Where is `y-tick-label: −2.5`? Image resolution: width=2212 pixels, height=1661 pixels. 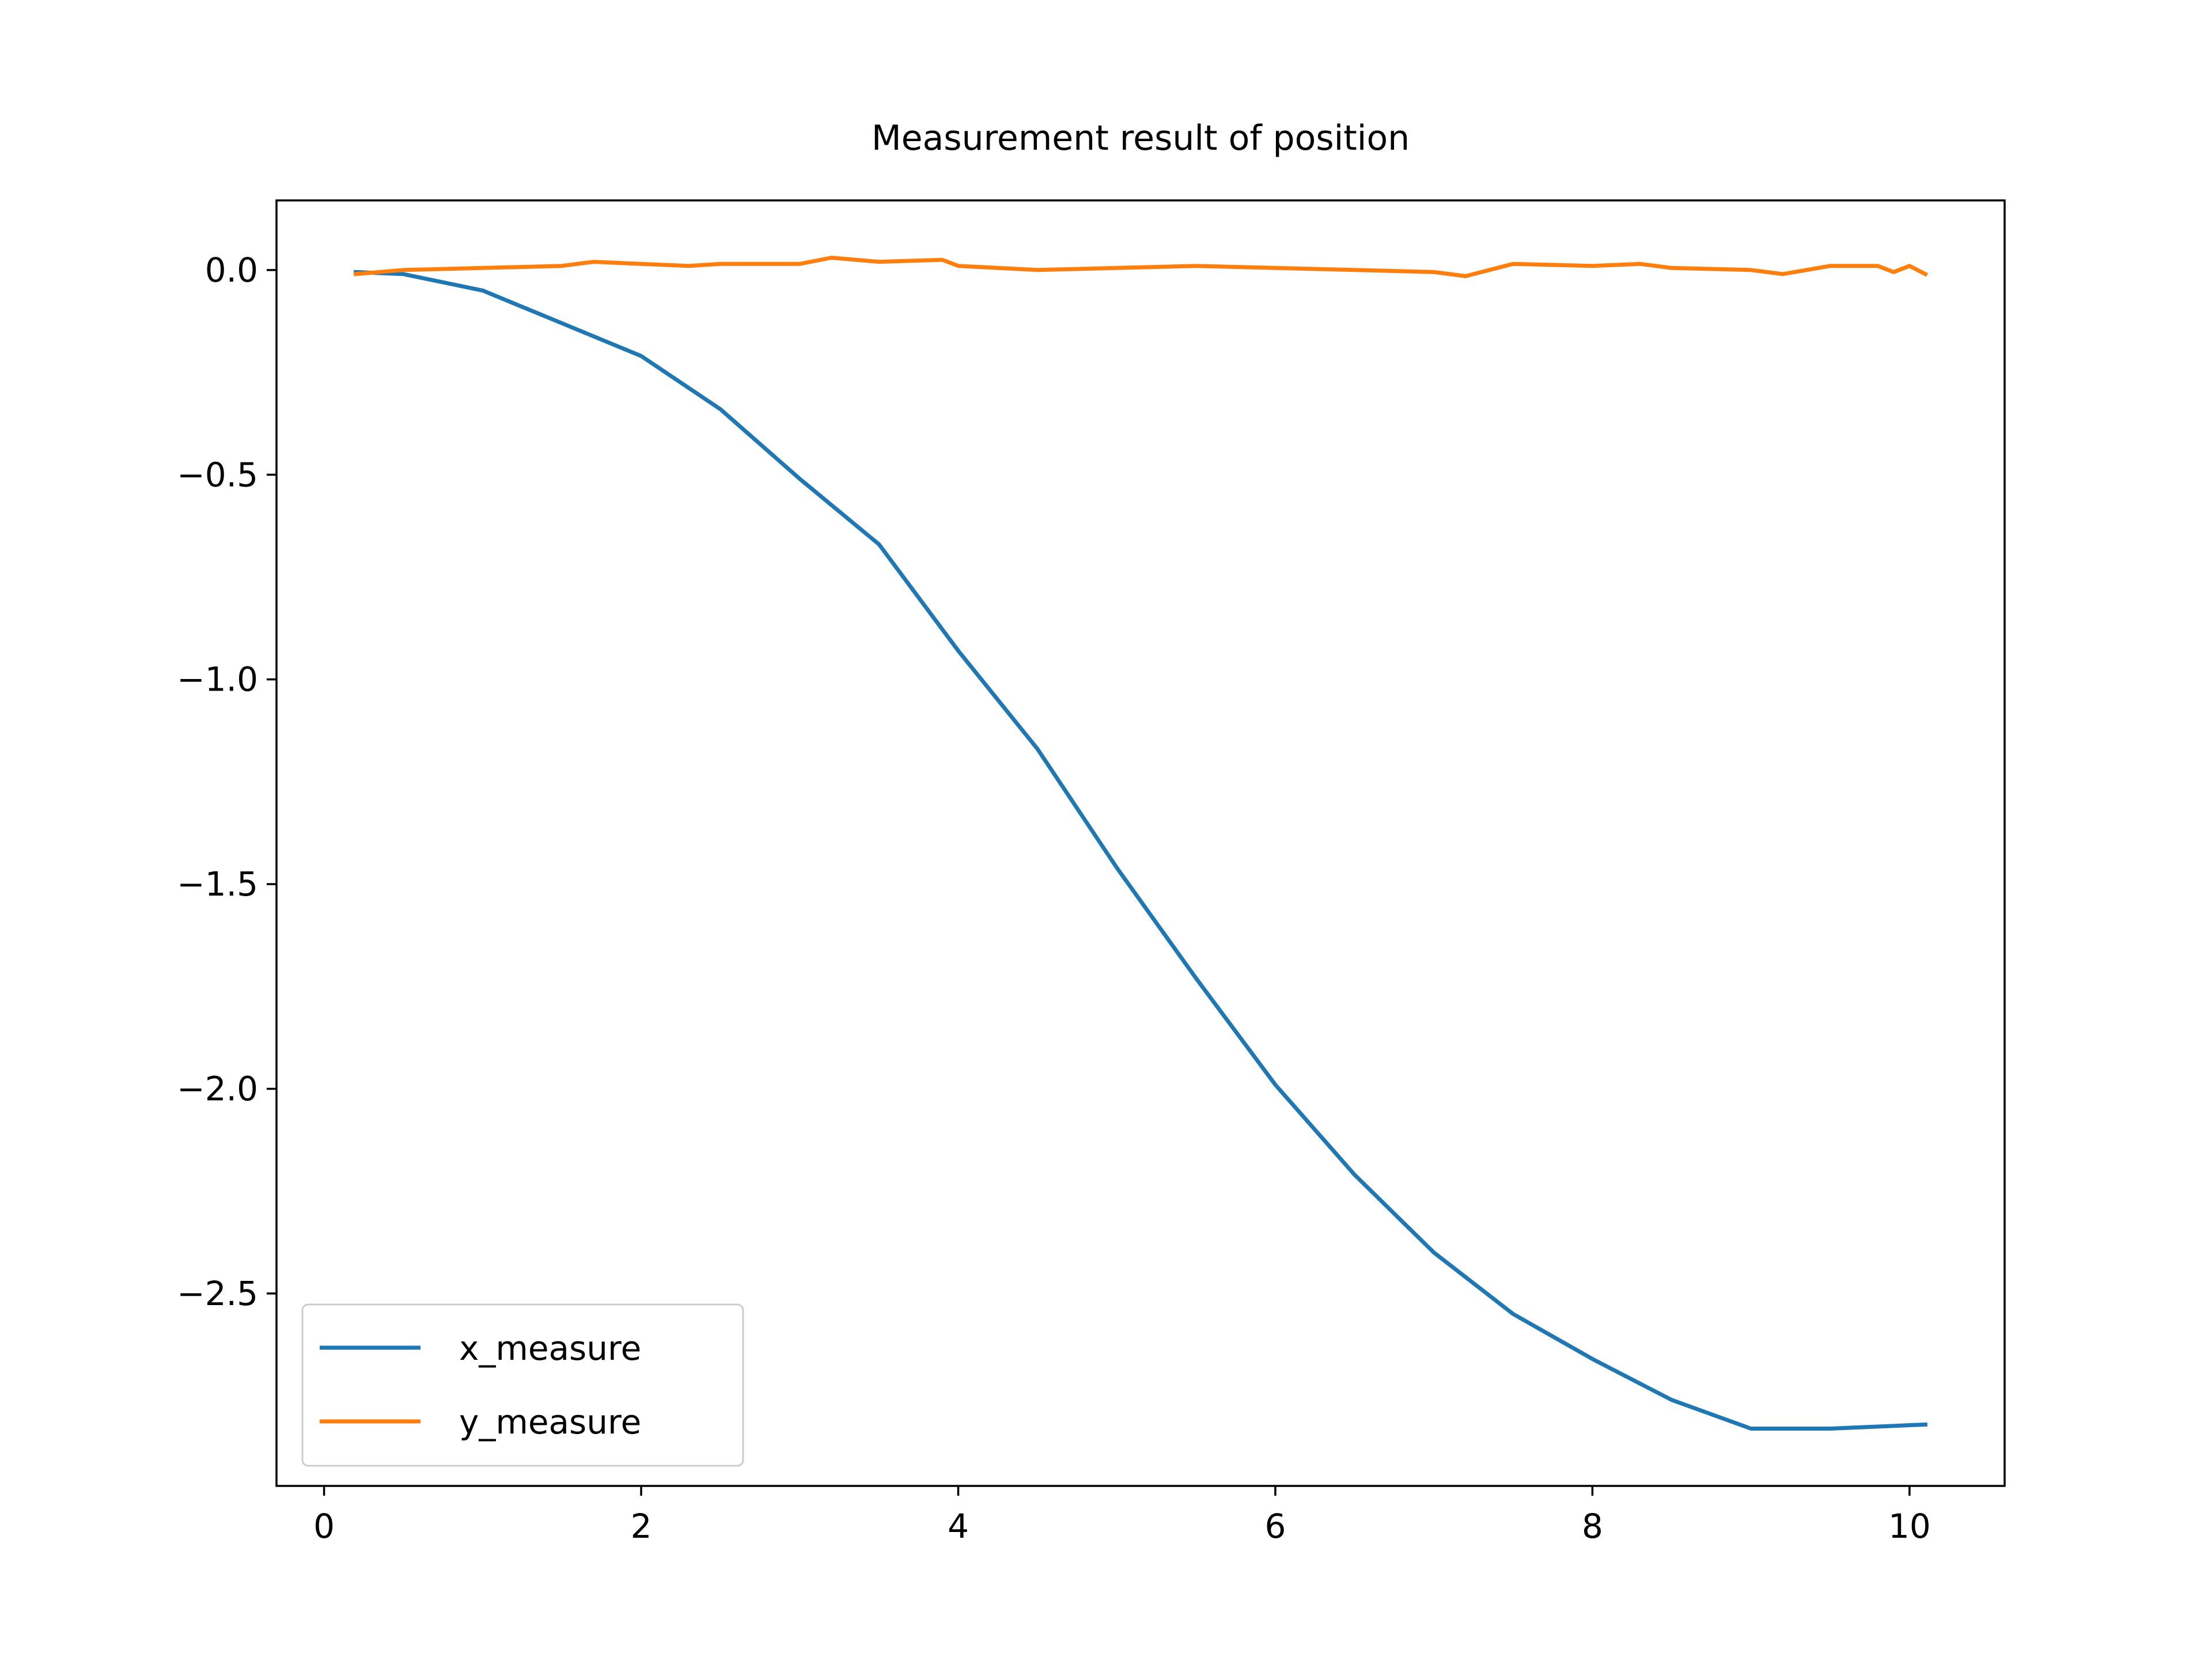
y-tick-label: −2.5 is located at coordinates (217, 1293).